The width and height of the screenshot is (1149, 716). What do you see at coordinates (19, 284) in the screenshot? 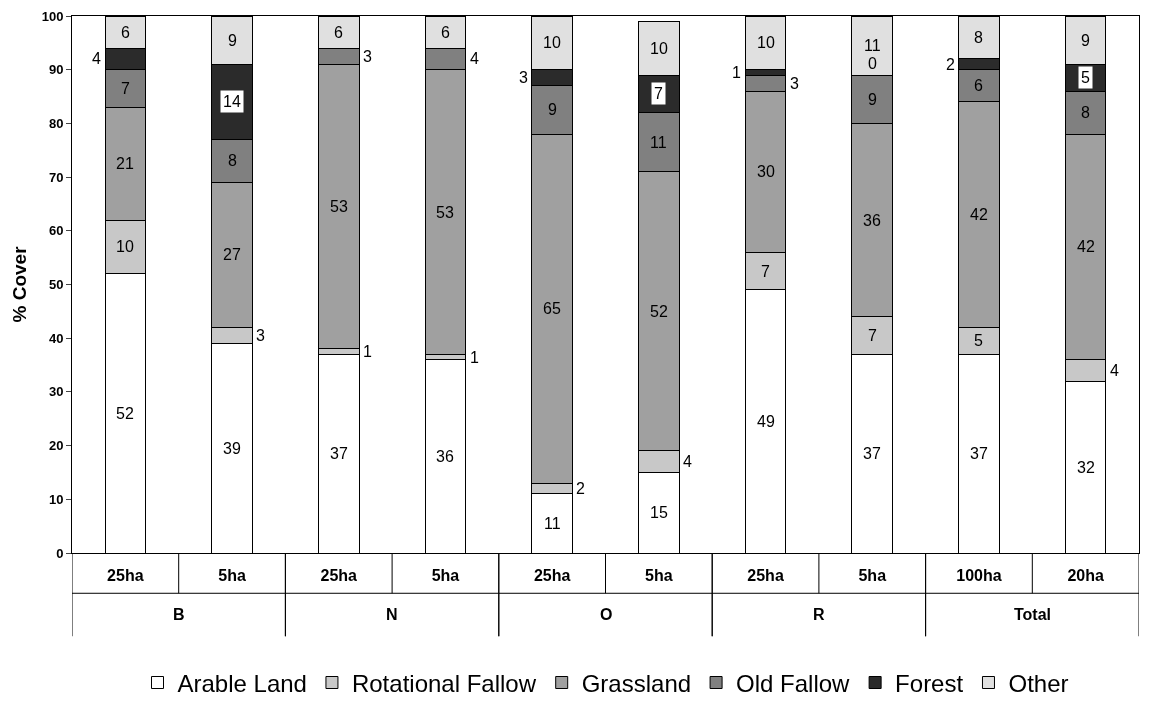
I see `y-axis-title: % Cover` at bounding box center [19, 284].